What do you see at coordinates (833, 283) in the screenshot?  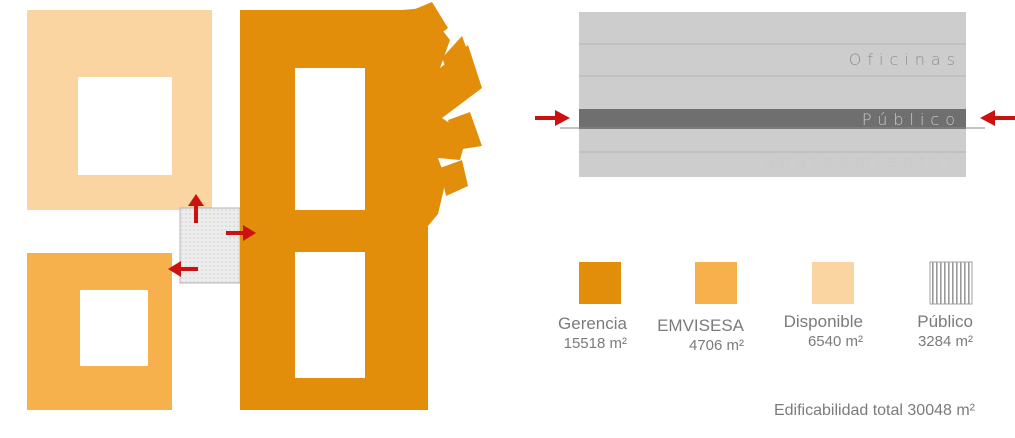 I see `legend-swatch-disponible` at bounding box center [833, 283].